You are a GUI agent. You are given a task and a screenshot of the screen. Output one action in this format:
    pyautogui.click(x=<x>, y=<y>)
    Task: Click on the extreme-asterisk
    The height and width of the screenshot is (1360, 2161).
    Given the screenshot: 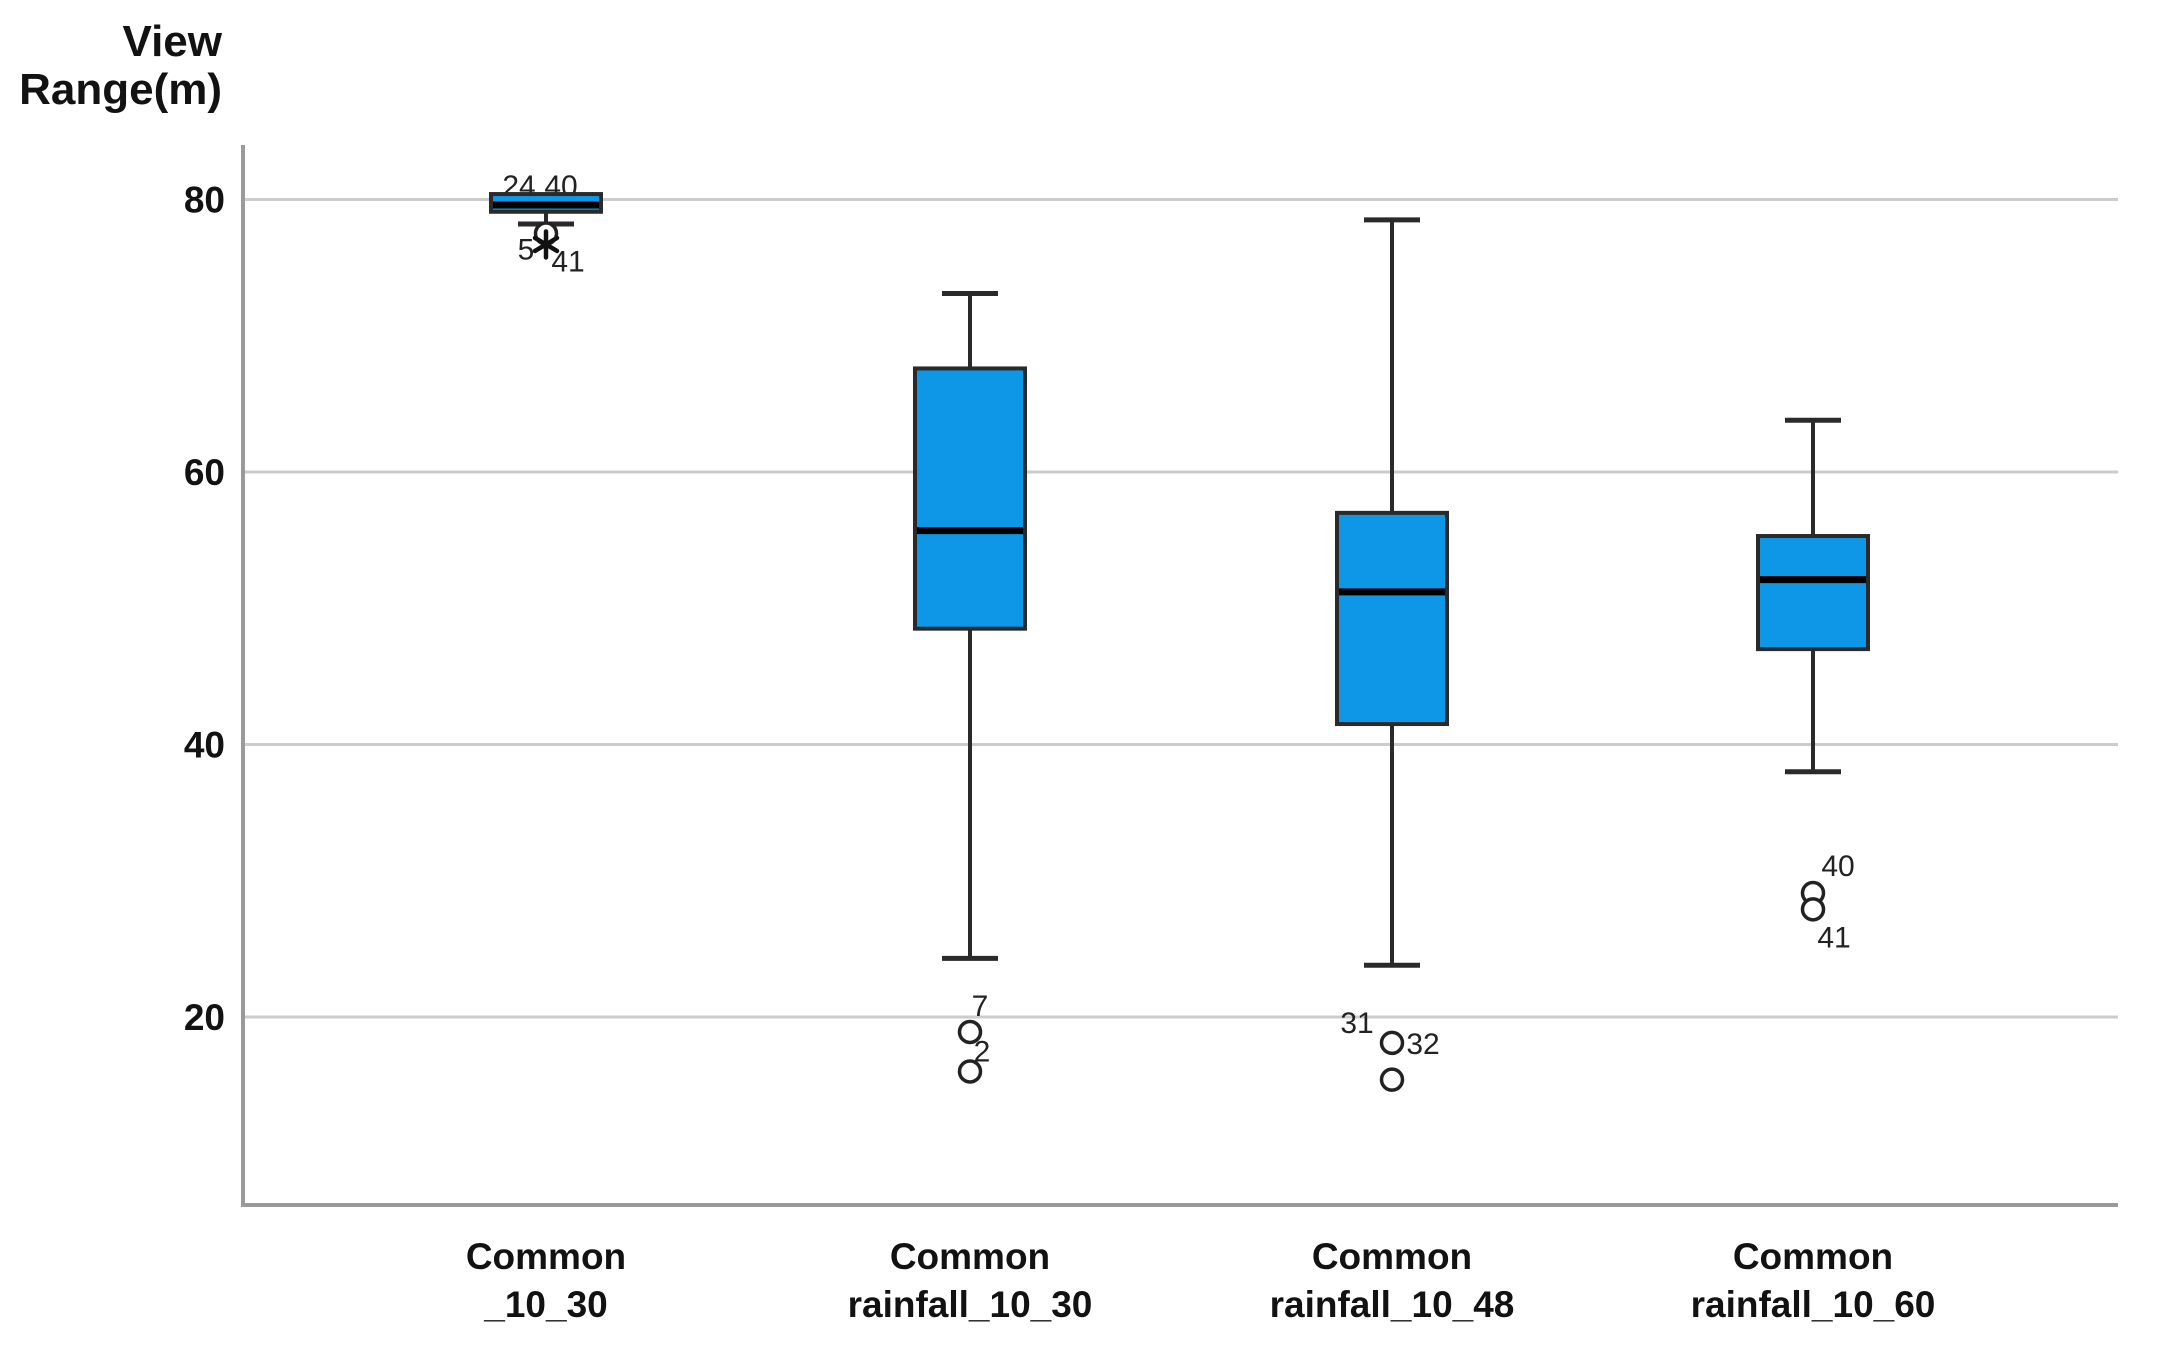 What is the action you would take?
    pyautogui.click(x=546, y=244)
    